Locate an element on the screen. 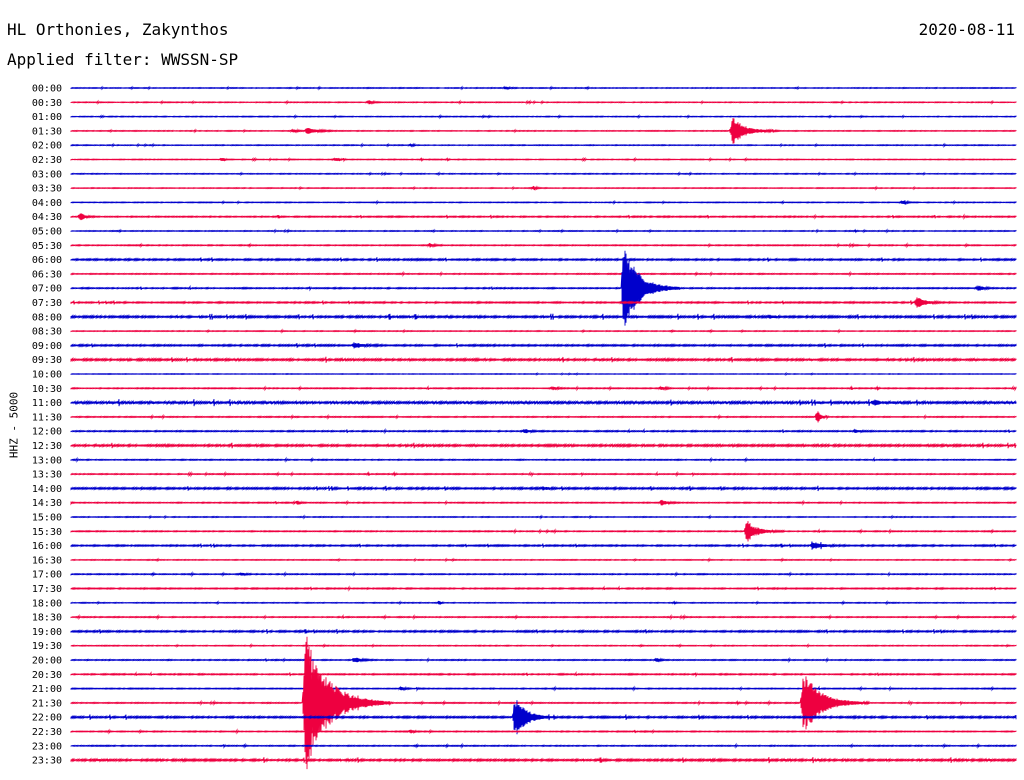 Image resolution: width=1024 pixels, height=780 pixels. tick-label-0630: 06:30 is located at coordinates (47, 274).